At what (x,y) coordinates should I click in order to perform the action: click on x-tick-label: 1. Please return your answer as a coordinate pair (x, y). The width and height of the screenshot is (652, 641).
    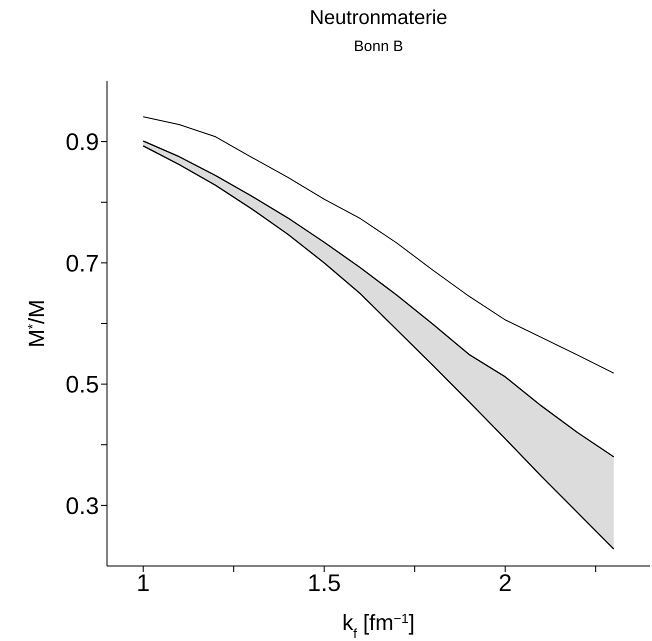
    Looking at the image, I should click on (143, 584).